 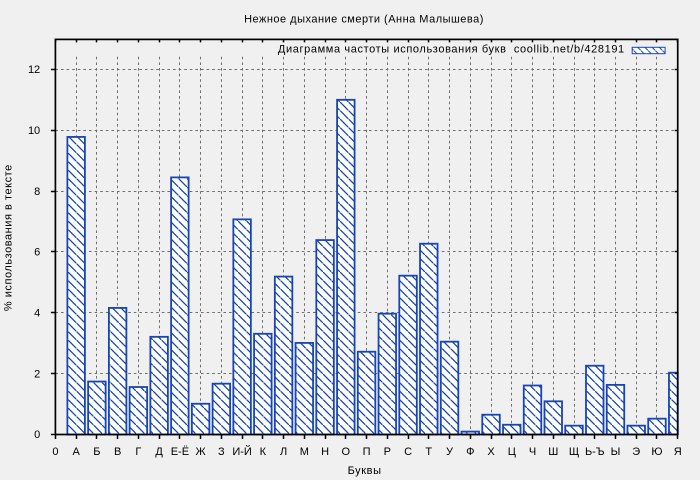 What do you see at coordinates (491, 452) in the screenshot?
I see `svg-text: Х` at bounding box center [491, 452].